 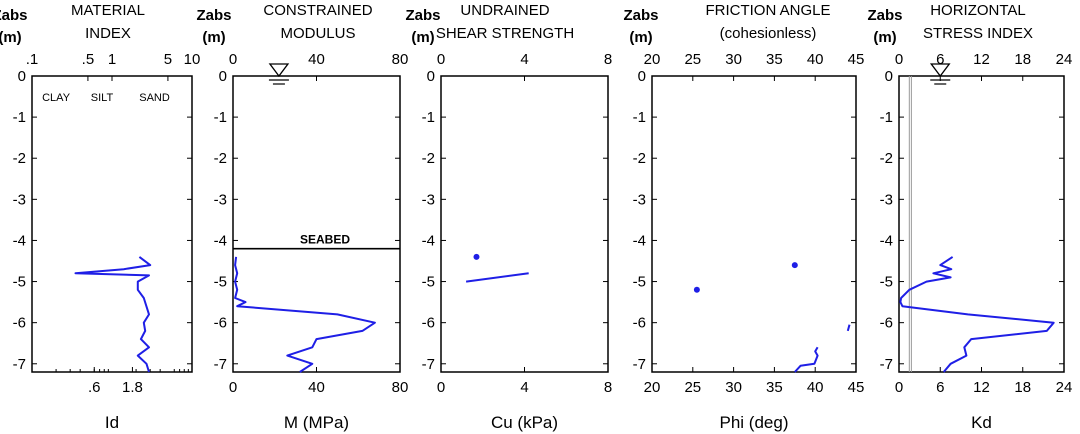 I want to click on chart-title-line-1: MATERIAL, so click(x=108, y=10).